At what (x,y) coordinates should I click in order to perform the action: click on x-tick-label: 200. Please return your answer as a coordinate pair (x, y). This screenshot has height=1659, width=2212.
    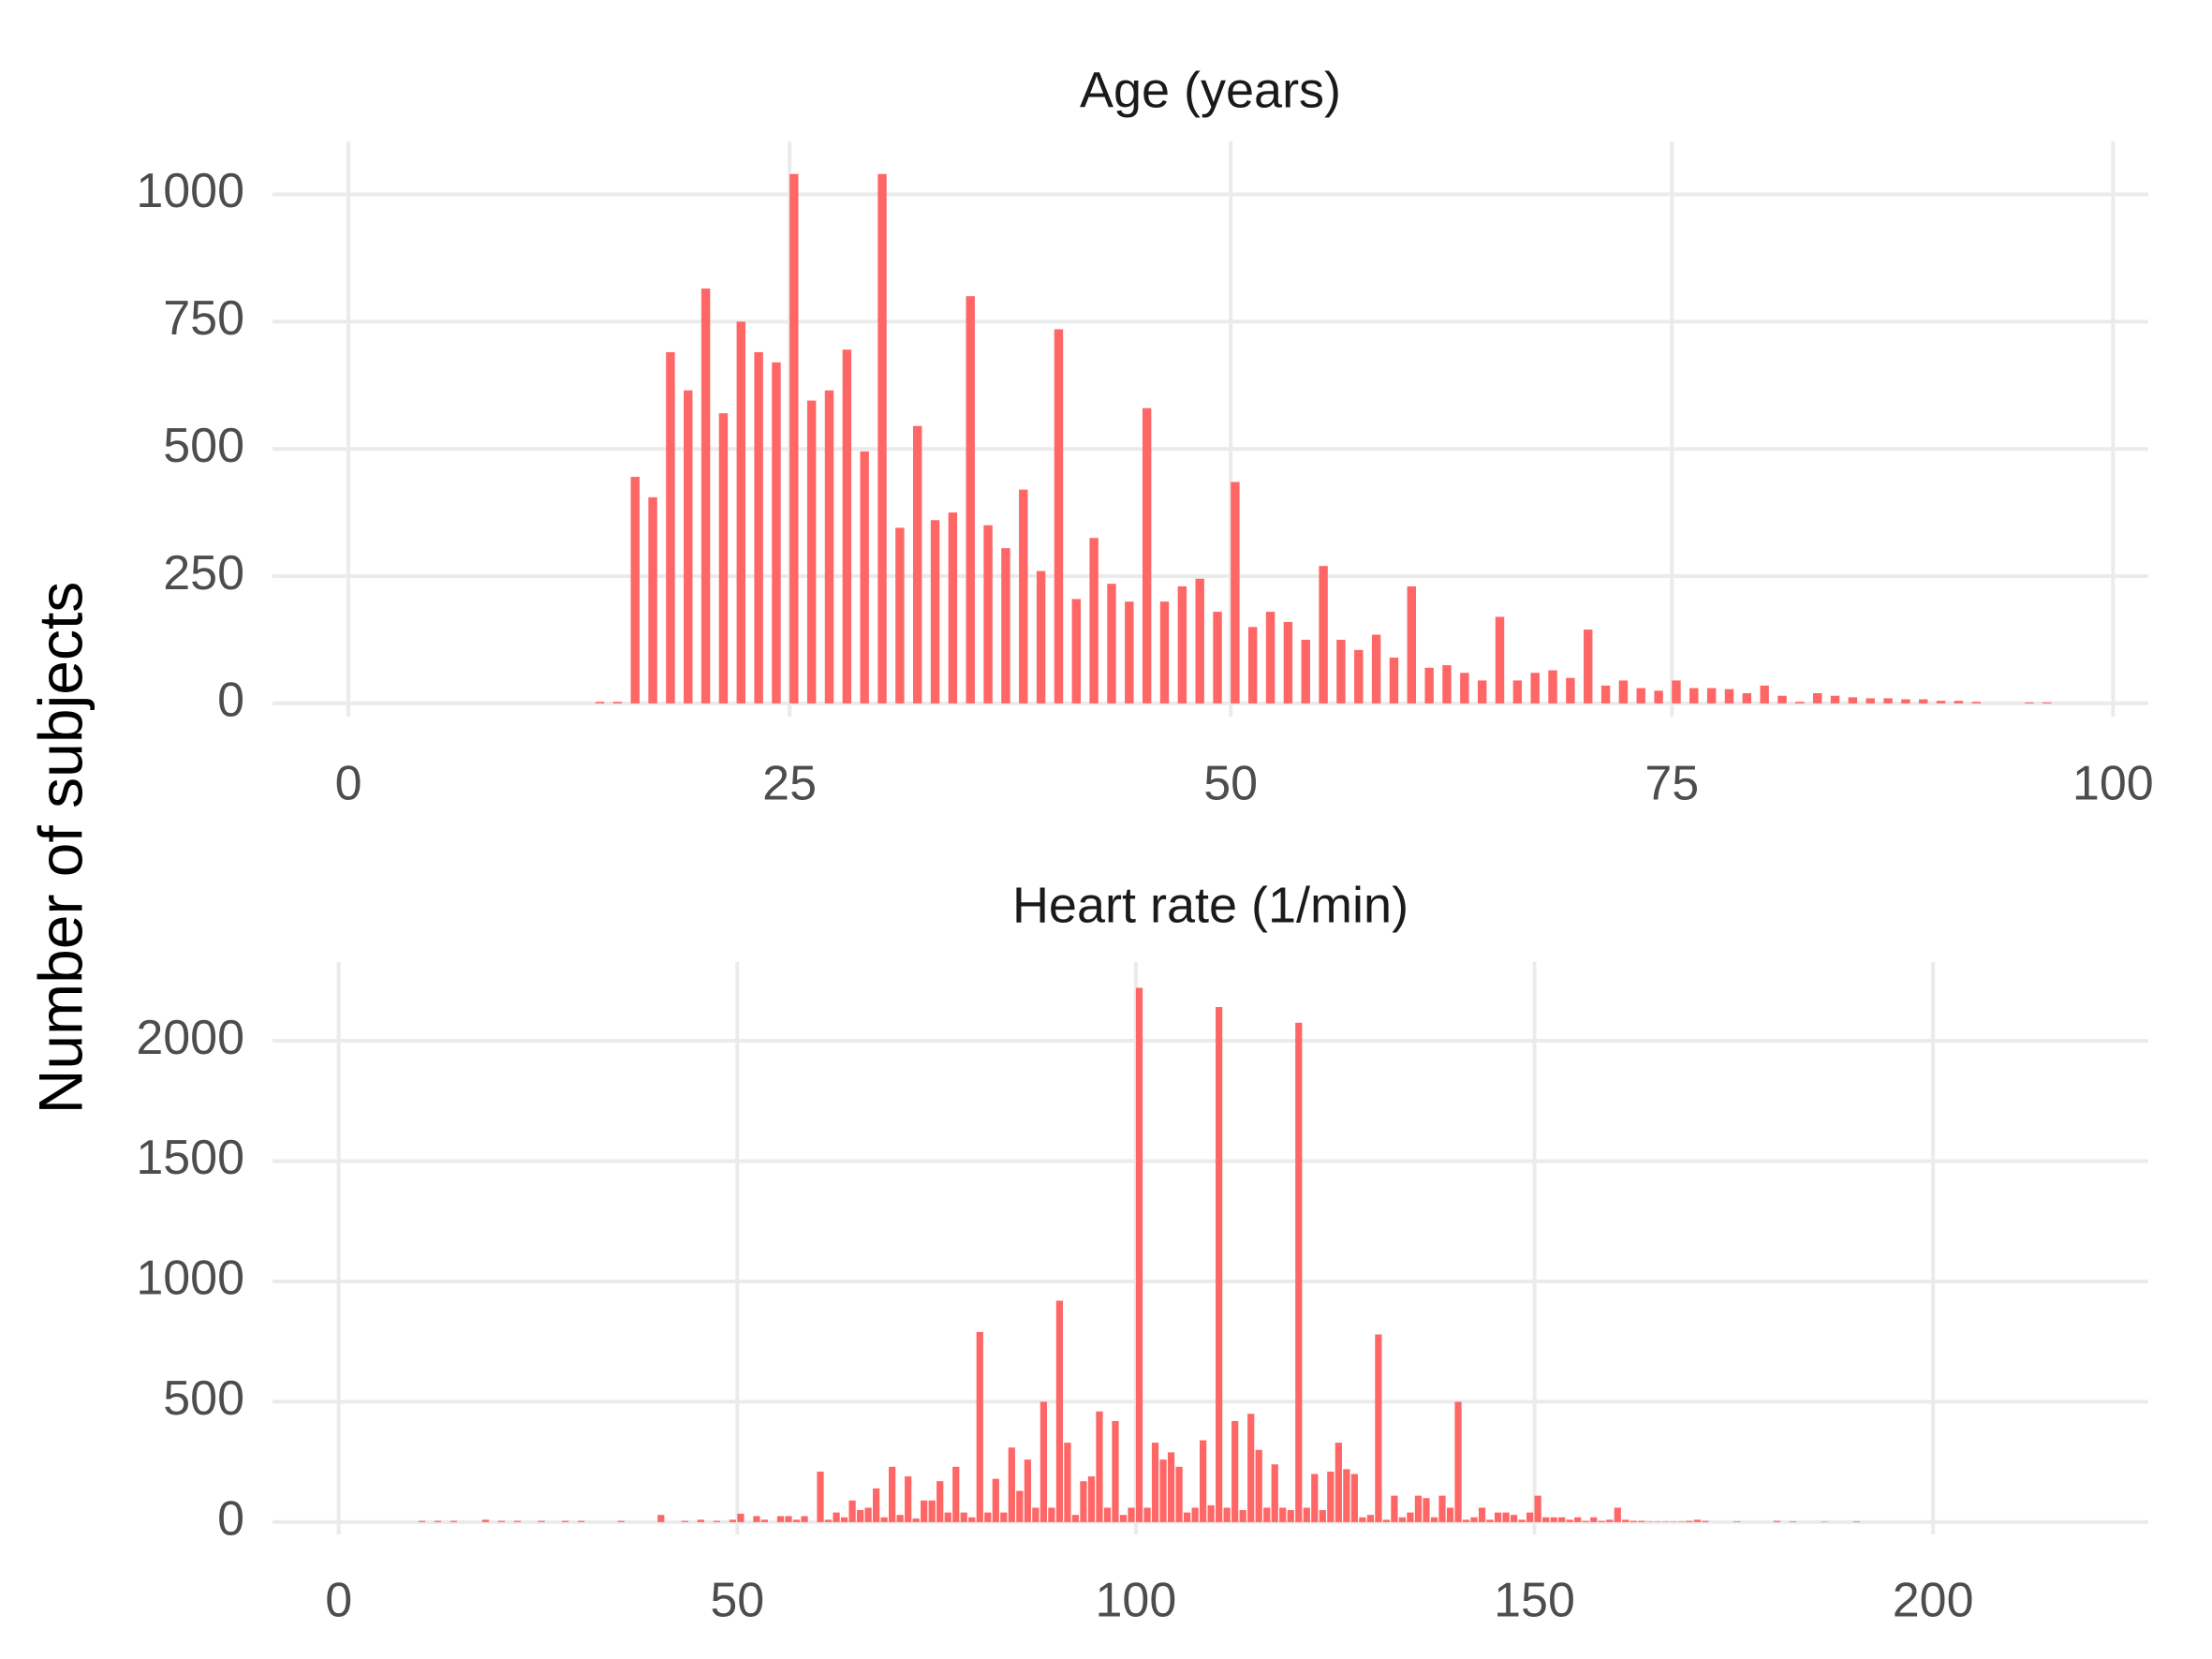
    Looking at the image, I should click on (1934, 1601).